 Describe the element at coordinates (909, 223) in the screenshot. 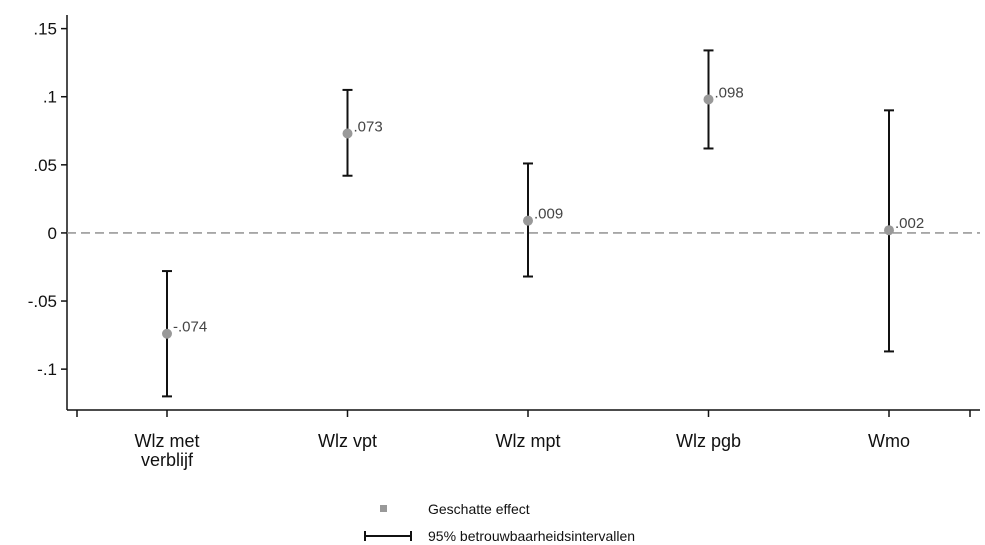

I see `estimate-data-label: .002` at that location.